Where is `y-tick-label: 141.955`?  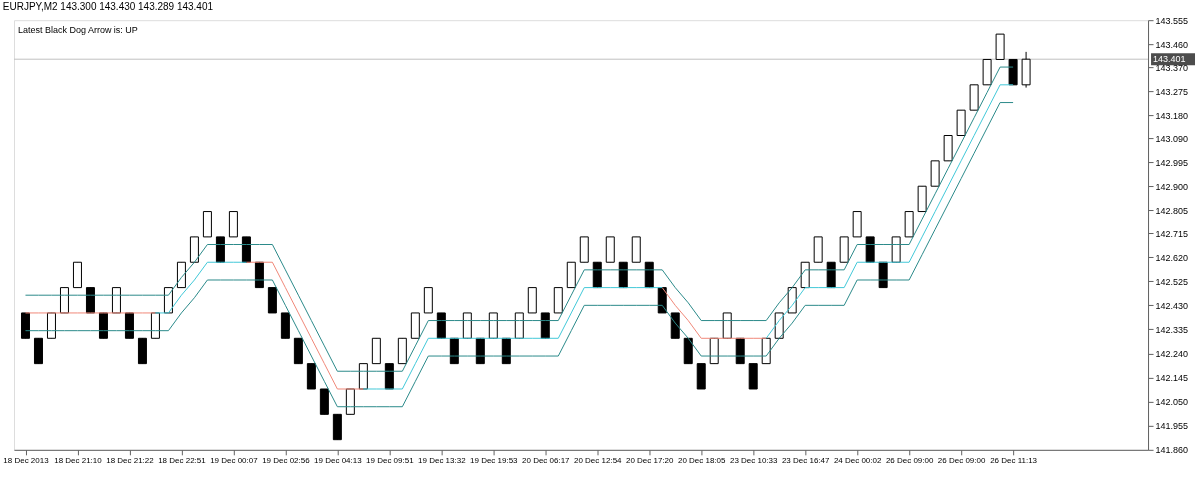 y-tick-label: 141.955 is located at coordinates (1172, 426).